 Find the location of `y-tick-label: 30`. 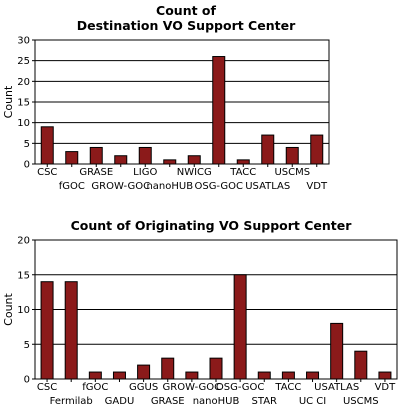

y-tick-label: 30 is located at coordinates (23, 41).